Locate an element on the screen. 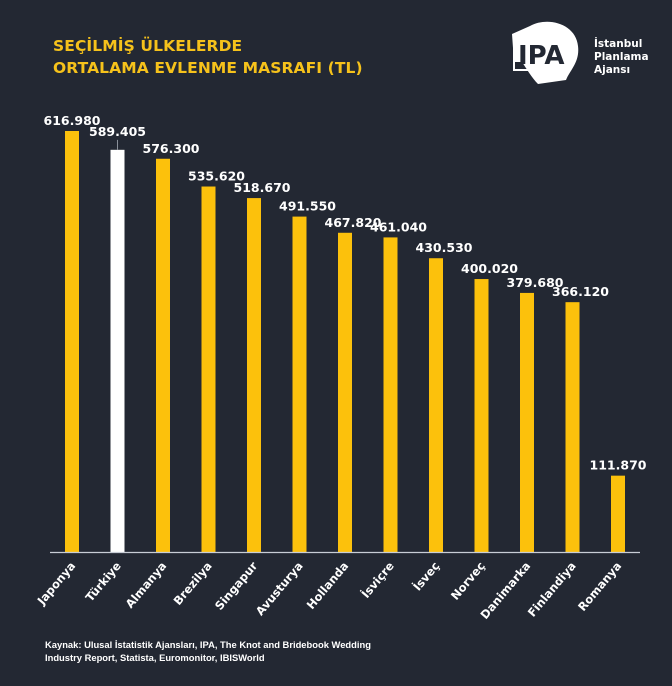 Image resolution: width=672 pixels, height=686 pixels. logo-line-3: Ajansı is located at coordinates (612, 70).